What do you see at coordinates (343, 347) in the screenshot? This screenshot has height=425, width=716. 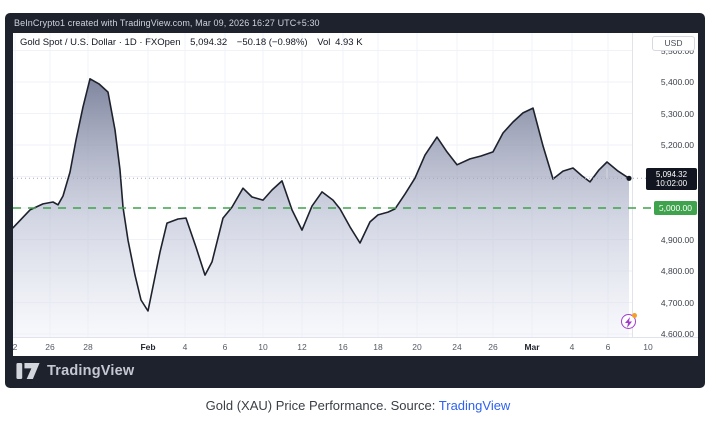 I see `time-axis-label: 16` at bounding box center [343, 347].